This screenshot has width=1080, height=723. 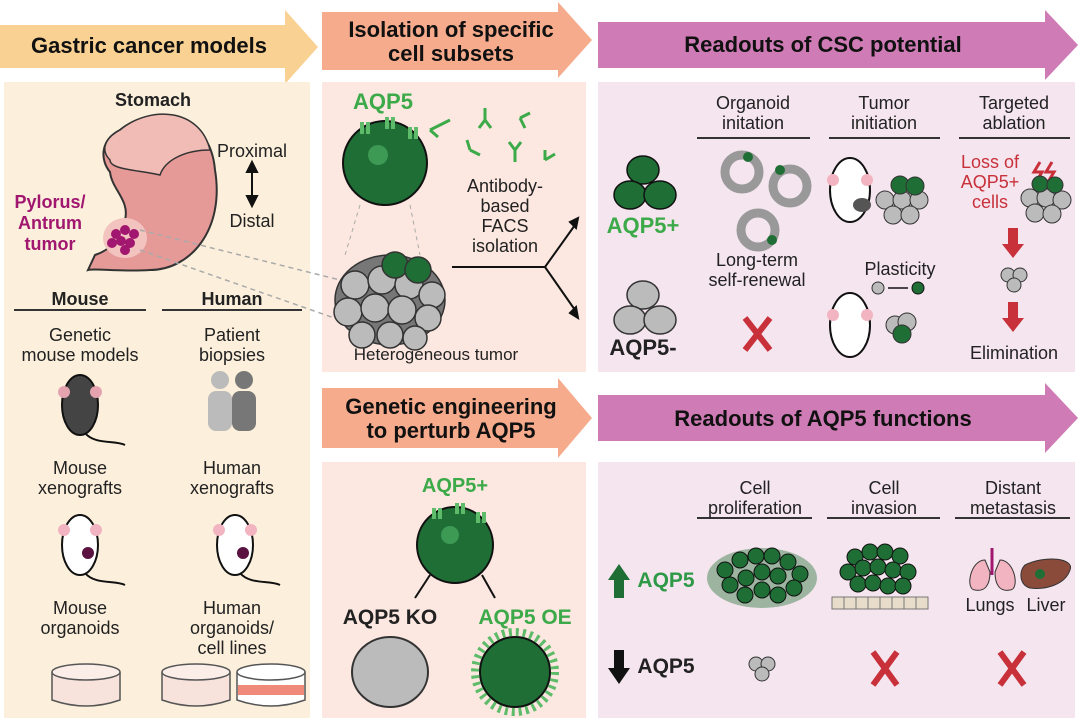 I want to click on ko-label: AQP5 KO, so click(x=390, y=617).